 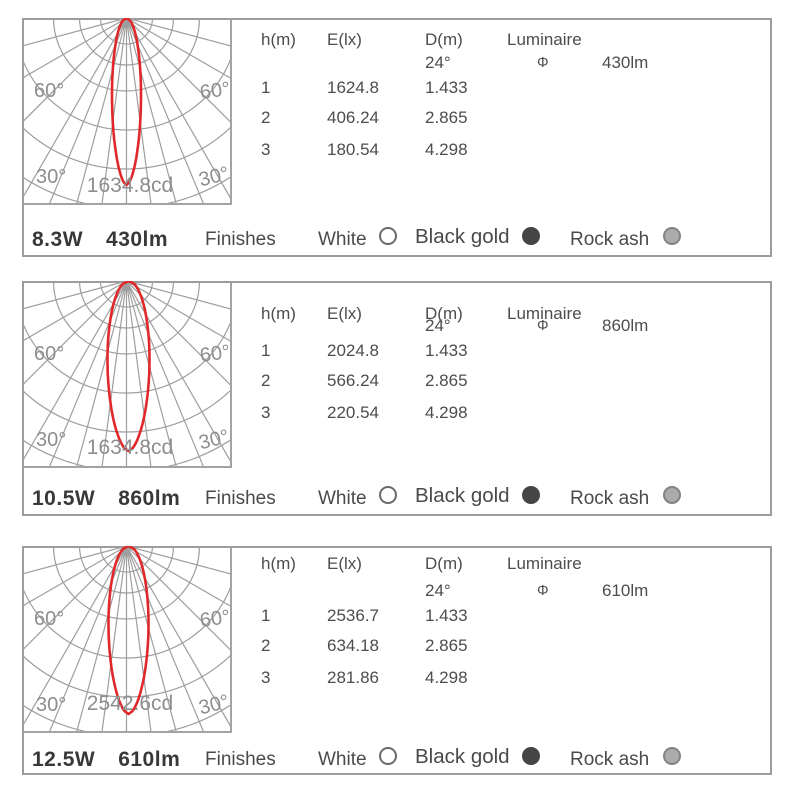 What do you see at coordinates (149, 759) in the screenshot?
I see `lumen-value: 610lm` at bounding box center [149, 759].